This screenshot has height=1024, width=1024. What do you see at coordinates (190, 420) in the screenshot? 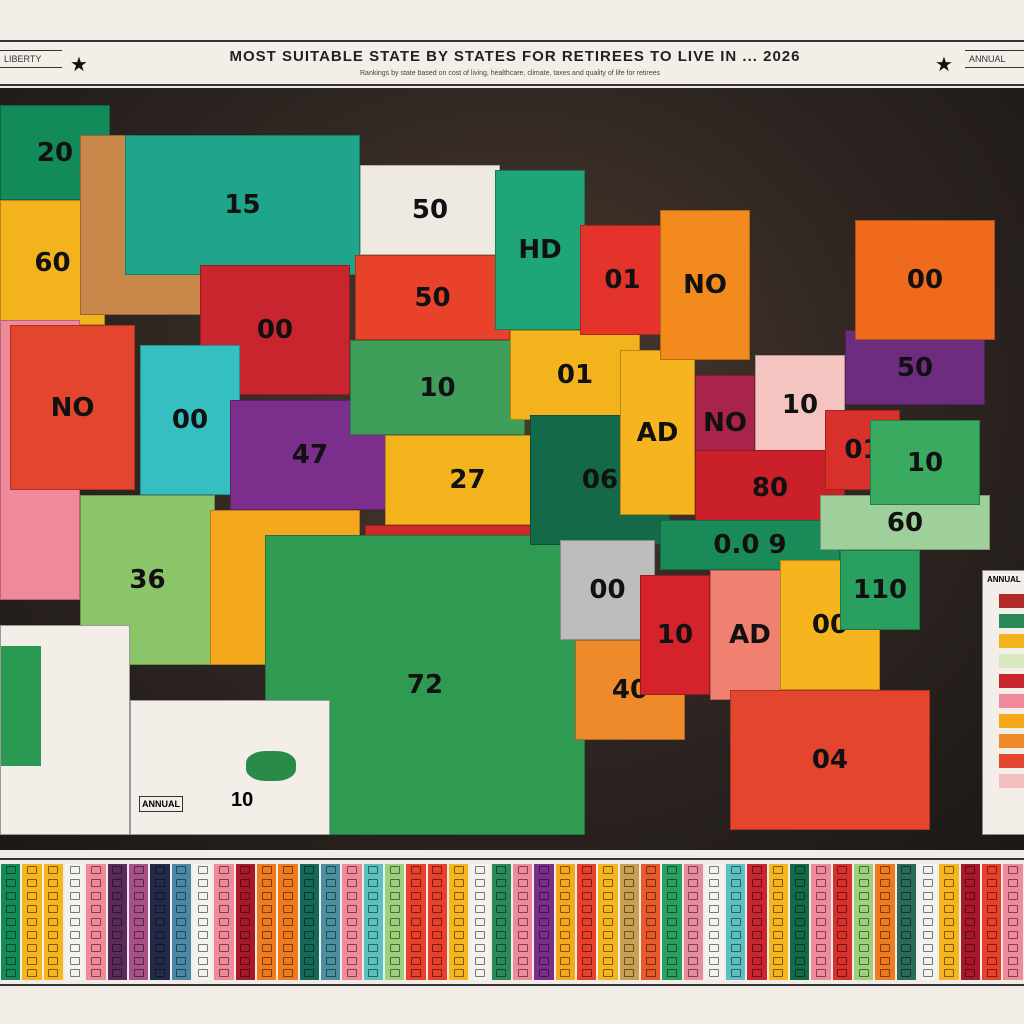
I see `state-ut: 00` at bounding box center [190, 420].